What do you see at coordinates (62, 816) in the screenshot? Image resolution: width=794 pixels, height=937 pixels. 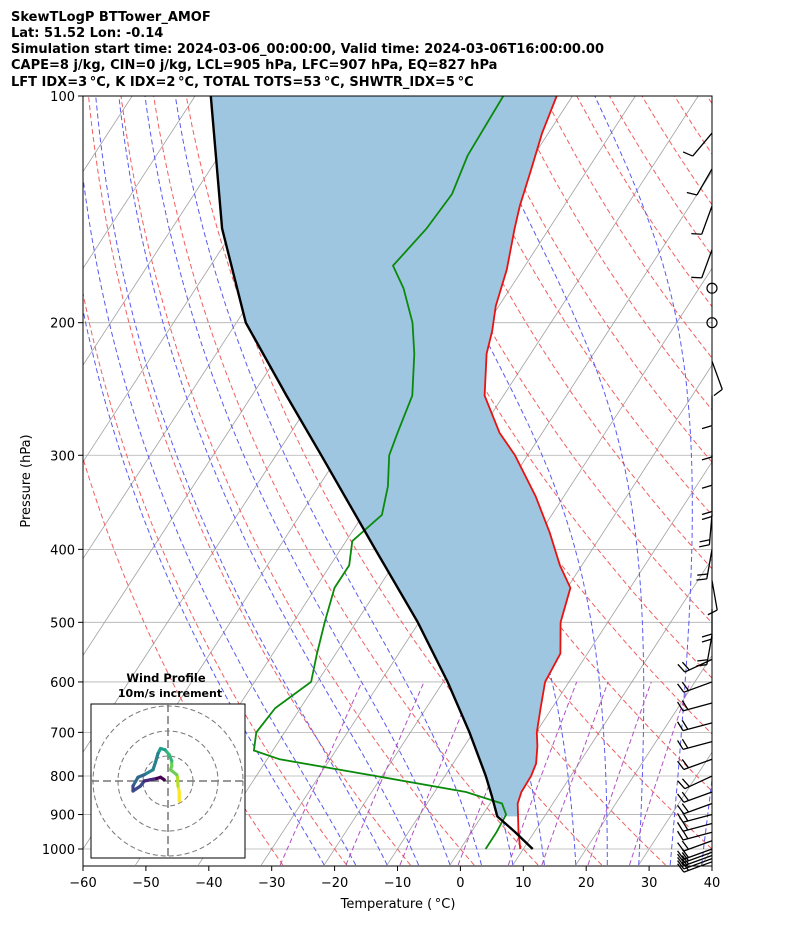 I see `y-tick-label: 900` at bounding box center [62, 816].